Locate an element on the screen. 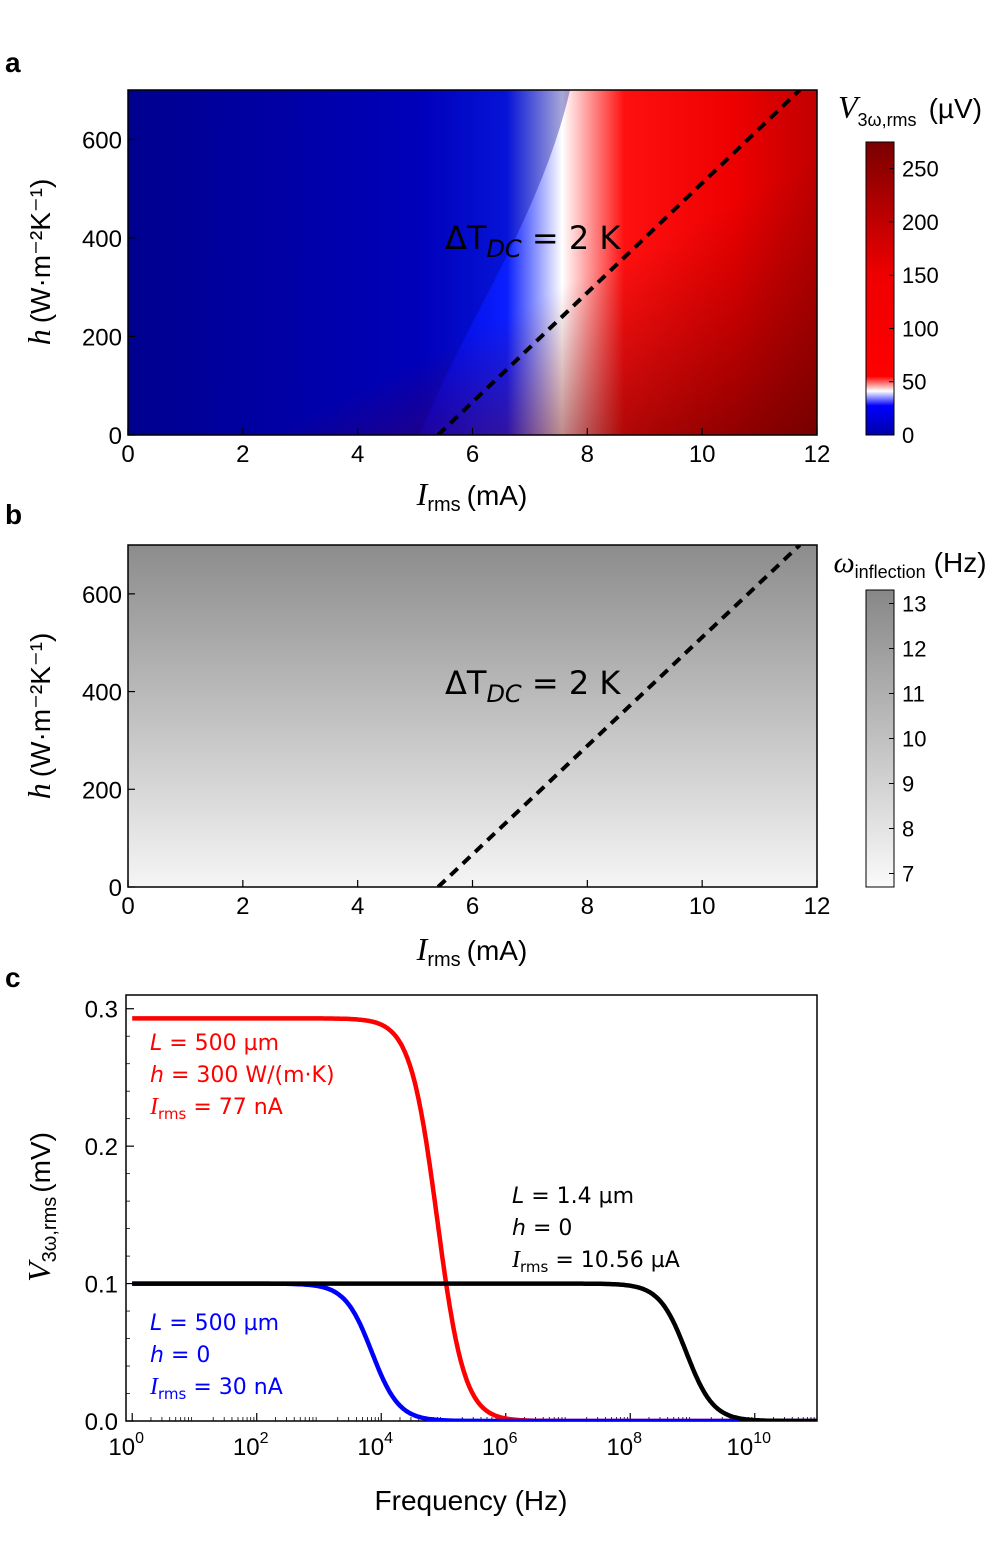 The height and width of the screenshot is (1556, 1004). colorbar-b-ticks: 7 8 9 10 11 12 13 is located at coordinates (907, 739).